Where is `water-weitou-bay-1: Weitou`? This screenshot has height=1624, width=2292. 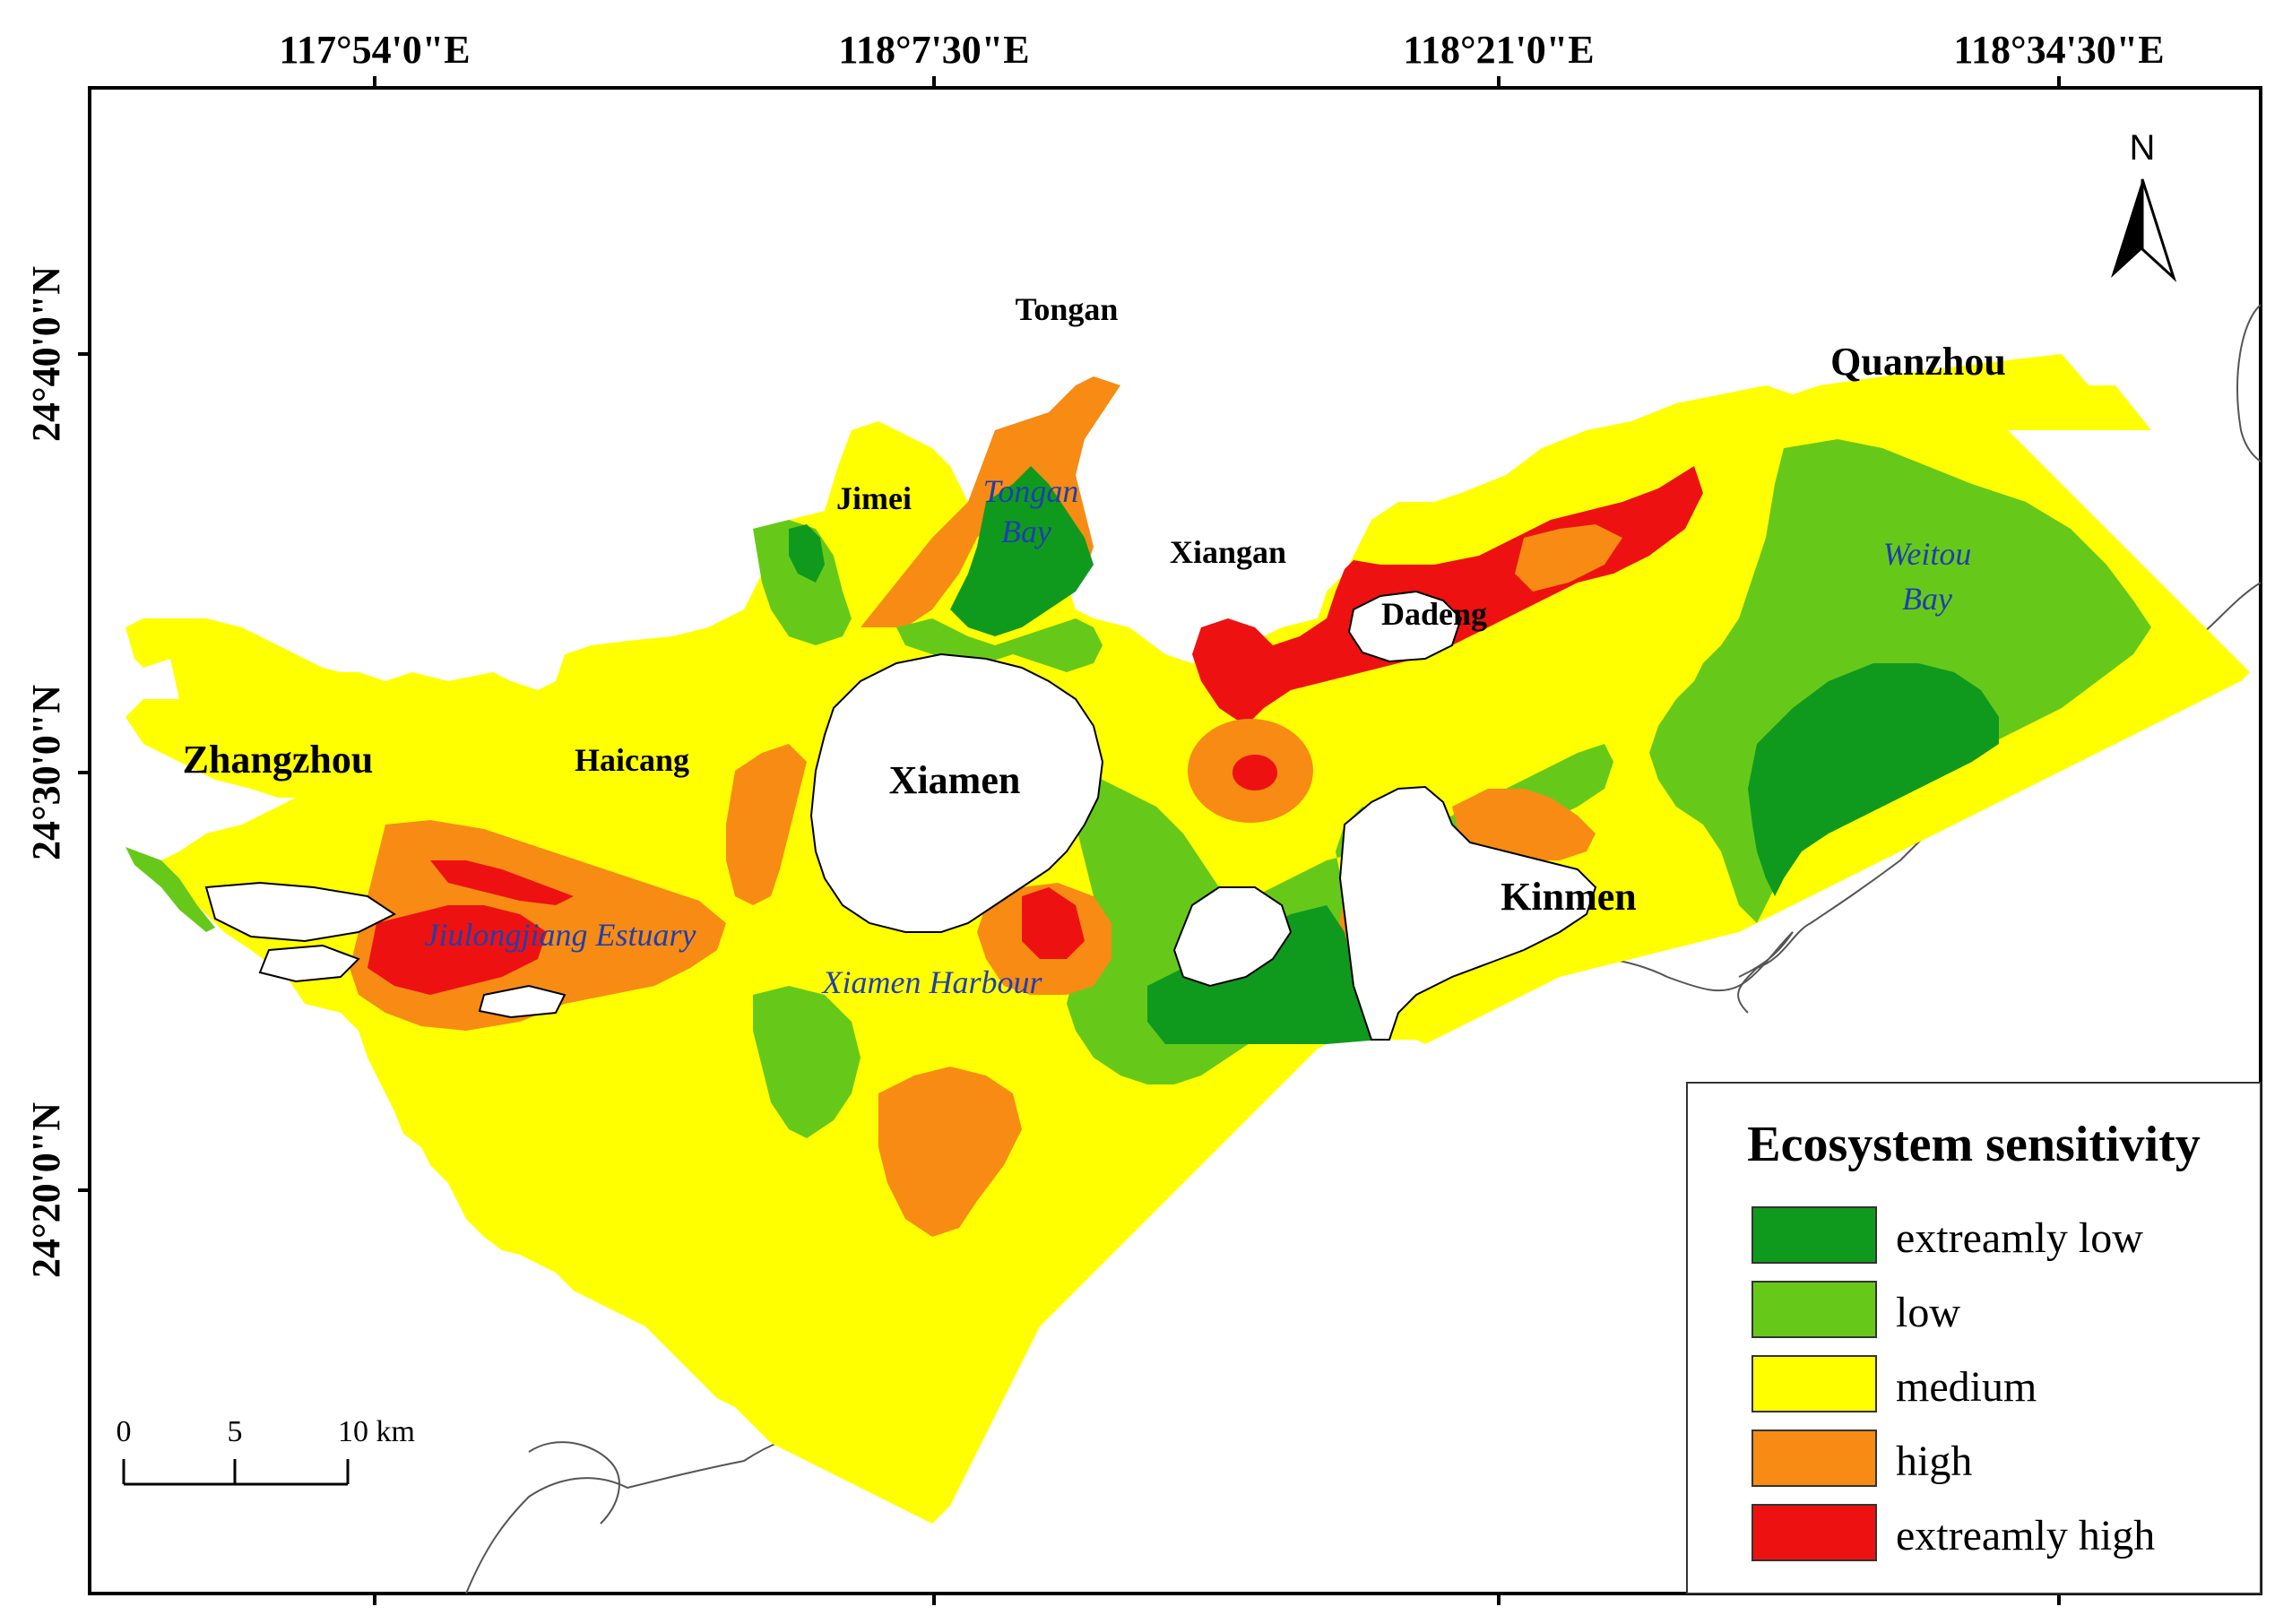 water-weitou-bay-1: Weitou is located at coordinates (1928, 554).